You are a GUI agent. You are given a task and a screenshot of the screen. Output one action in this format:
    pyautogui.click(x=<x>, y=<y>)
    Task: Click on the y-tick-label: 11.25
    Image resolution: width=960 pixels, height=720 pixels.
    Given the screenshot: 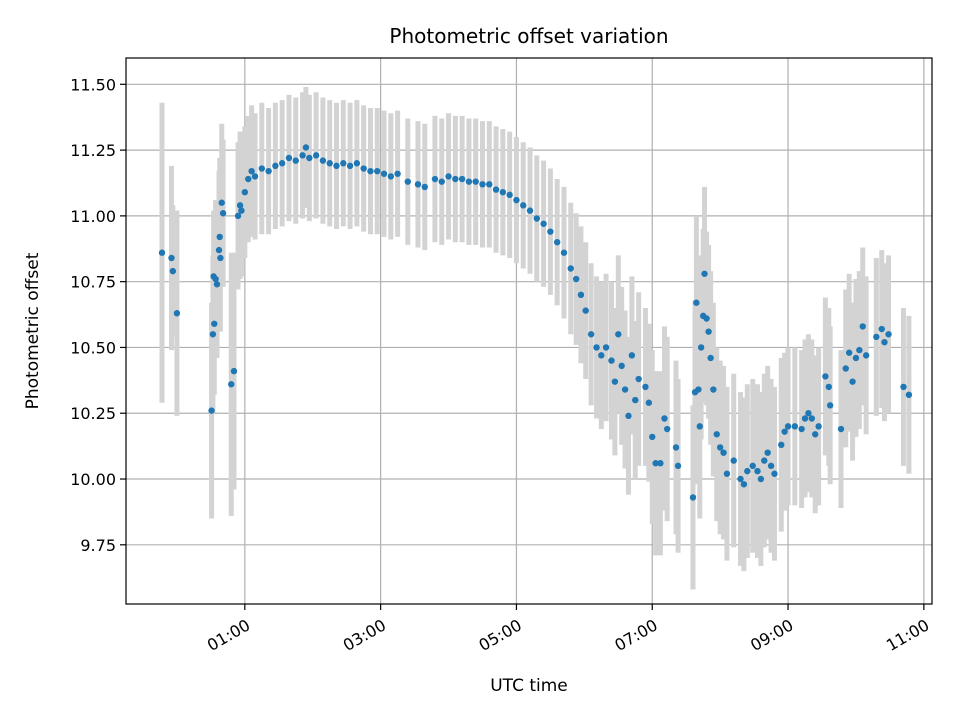 What is the action you would take?
    pyautogui.click(x=93, y=150)
    